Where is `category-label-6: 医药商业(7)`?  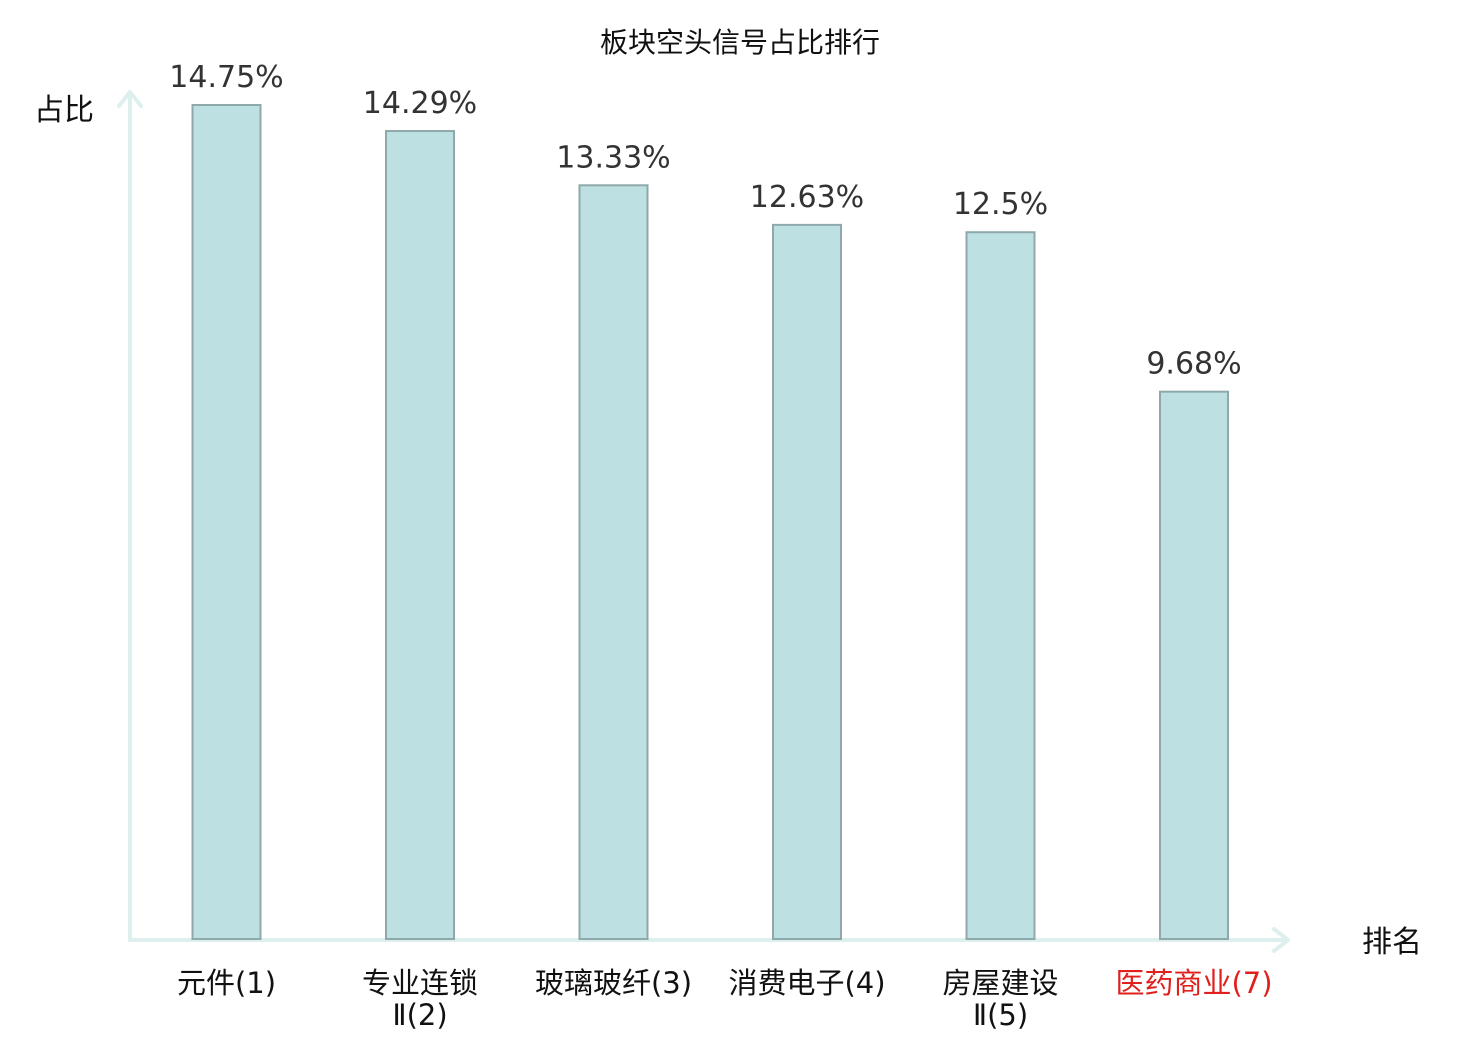
category-label-6: 医药商业(7) is located at coordinates (1193, 983).